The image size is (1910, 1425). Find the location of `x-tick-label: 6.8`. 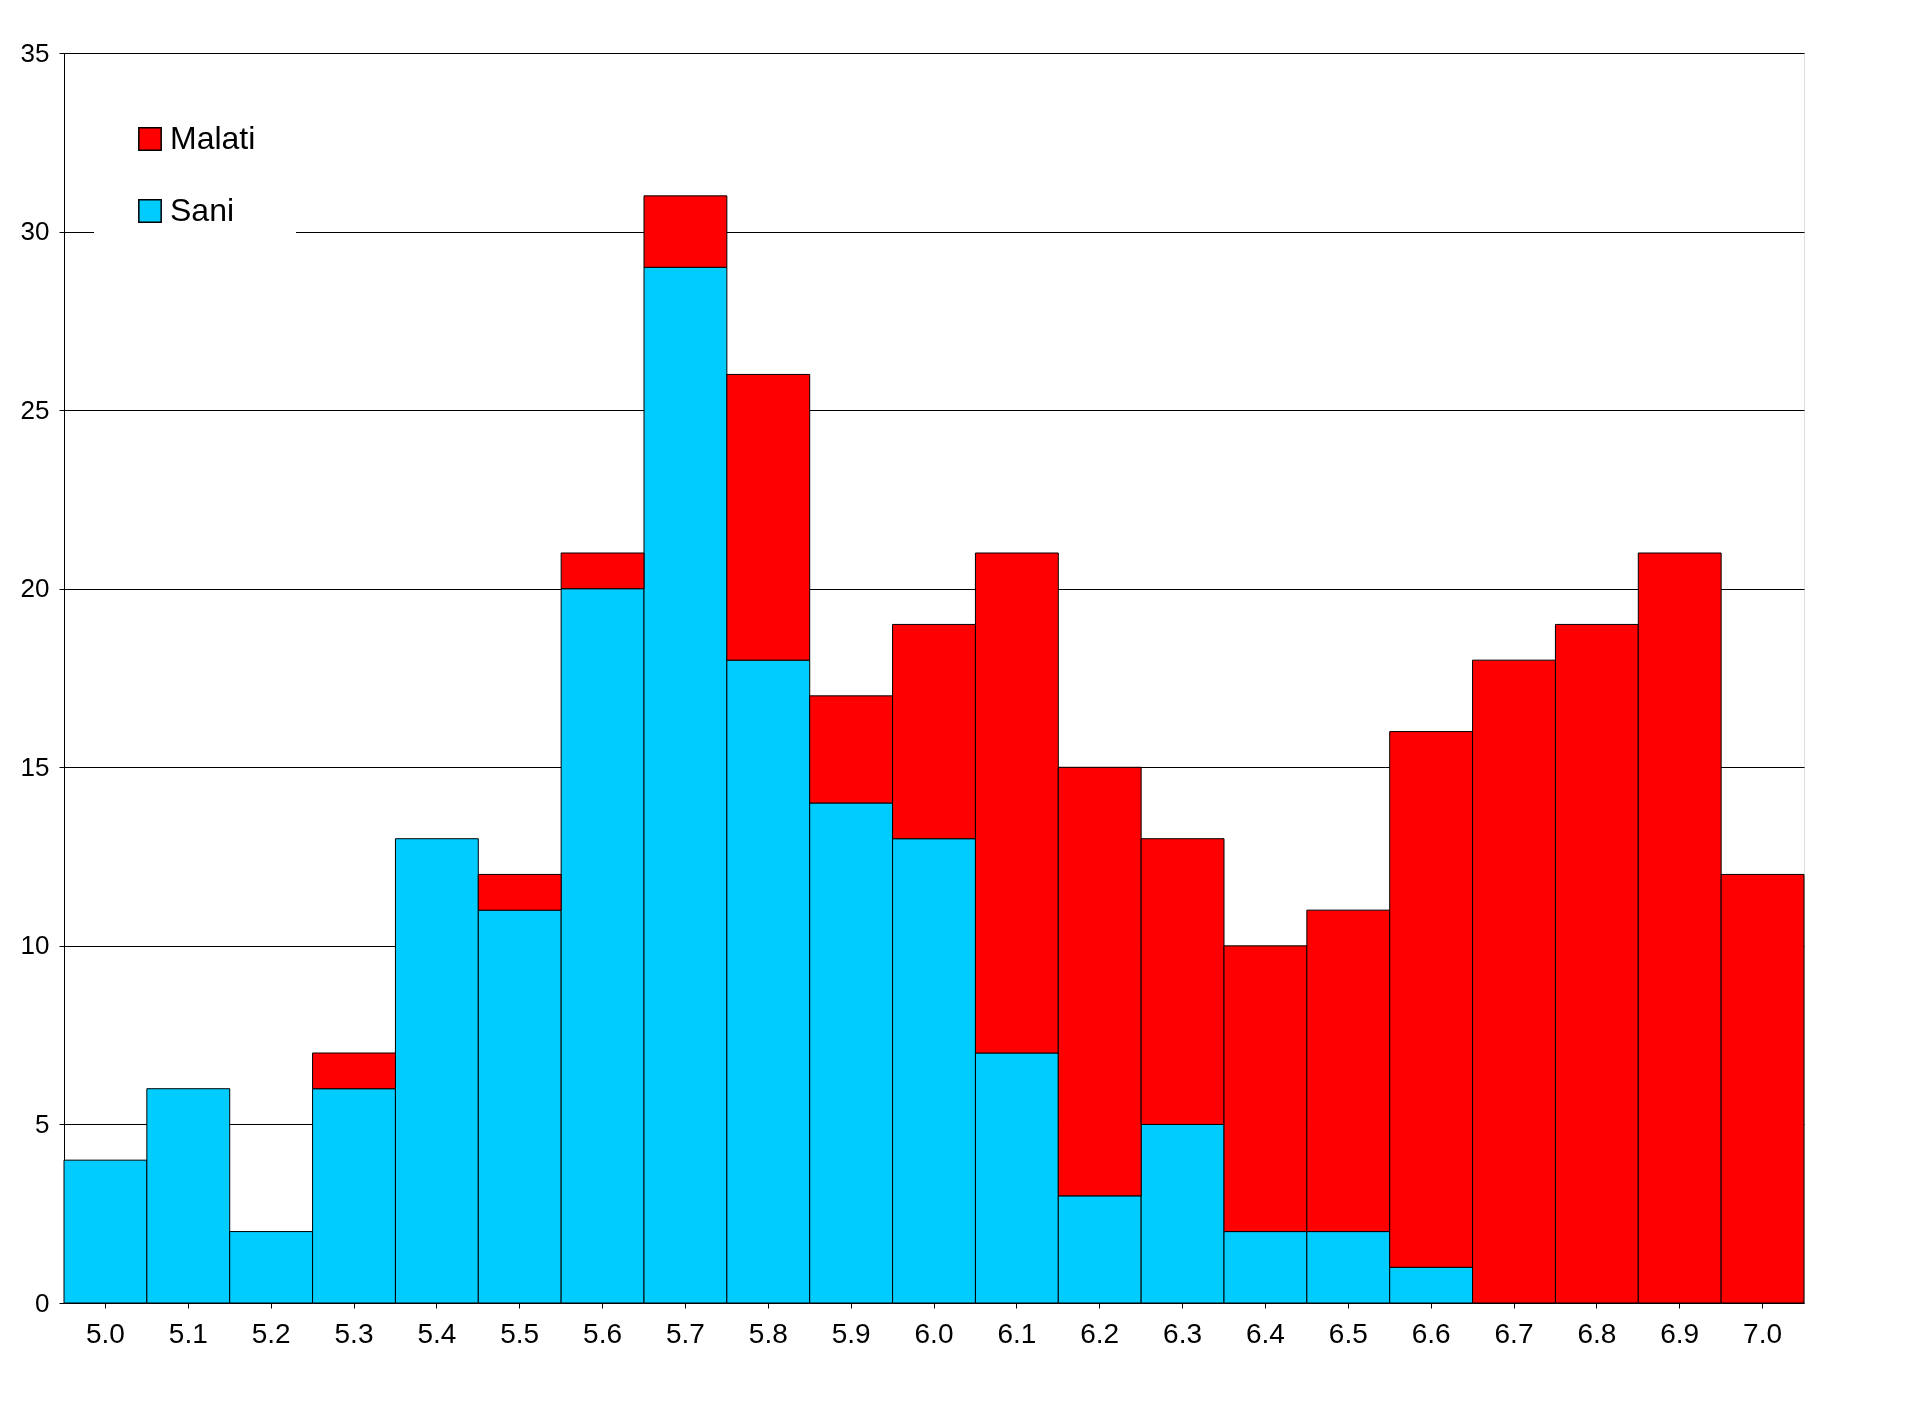

x-tick-label: 6.8 is located at coordinates (1597, 1333).